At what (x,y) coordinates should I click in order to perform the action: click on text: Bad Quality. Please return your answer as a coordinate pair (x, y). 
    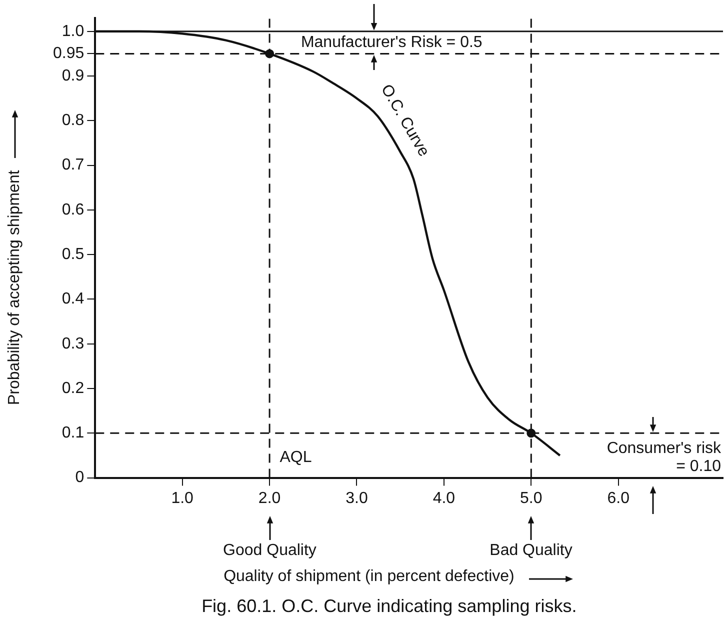
    Looking at the image, I should click on (531, 551).